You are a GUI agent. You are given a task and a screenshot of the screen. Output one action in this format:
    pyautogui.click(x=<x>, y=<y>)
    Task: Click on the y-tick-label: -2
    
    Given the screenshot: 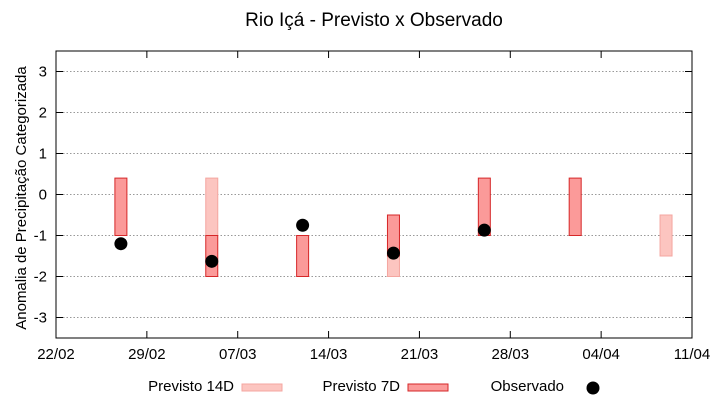 What is the action you would take?
    pyautogui.click(x=40, y=277)
    